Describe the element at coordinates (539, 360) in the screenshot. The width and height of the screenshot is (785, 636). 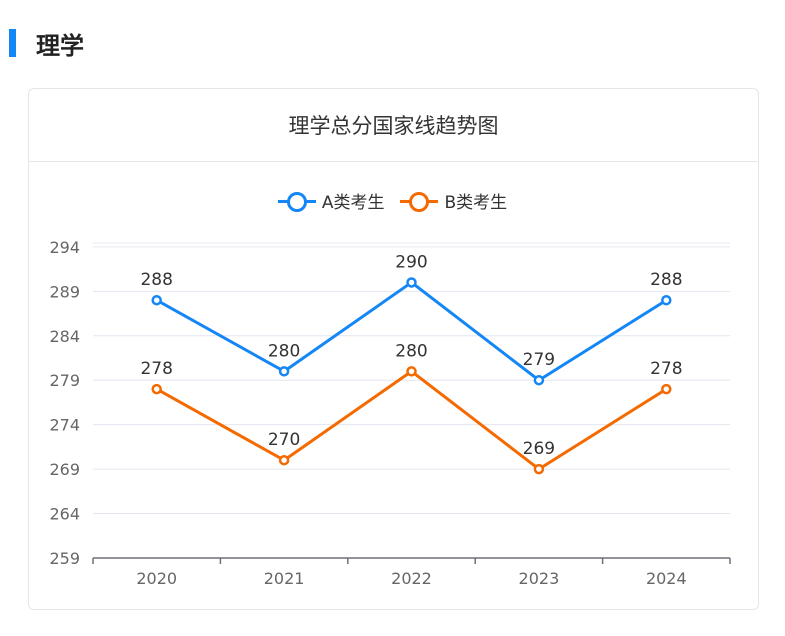
I see `data-label: 279` at that location.